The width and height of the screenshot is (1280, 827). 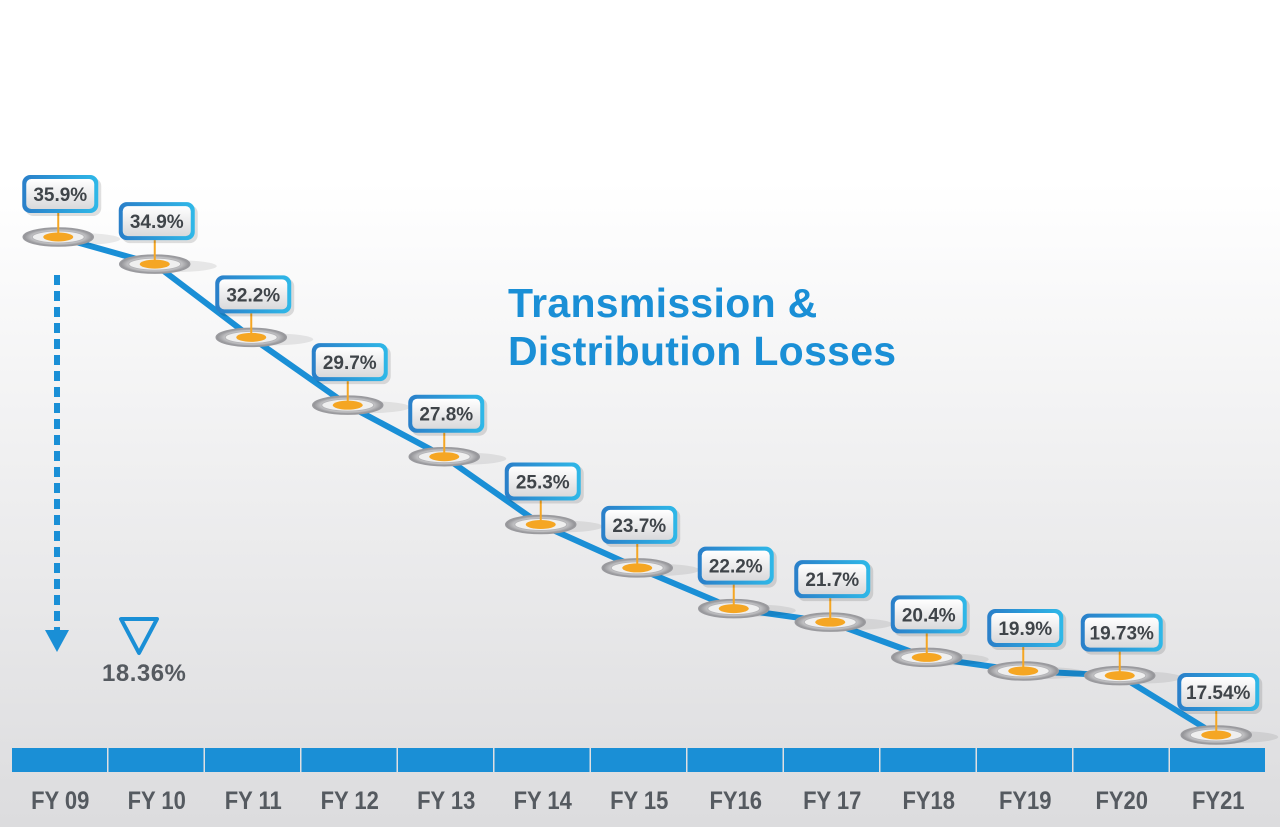 I want to click on x-tick-label: FY20, so click(x=1121, y=801).